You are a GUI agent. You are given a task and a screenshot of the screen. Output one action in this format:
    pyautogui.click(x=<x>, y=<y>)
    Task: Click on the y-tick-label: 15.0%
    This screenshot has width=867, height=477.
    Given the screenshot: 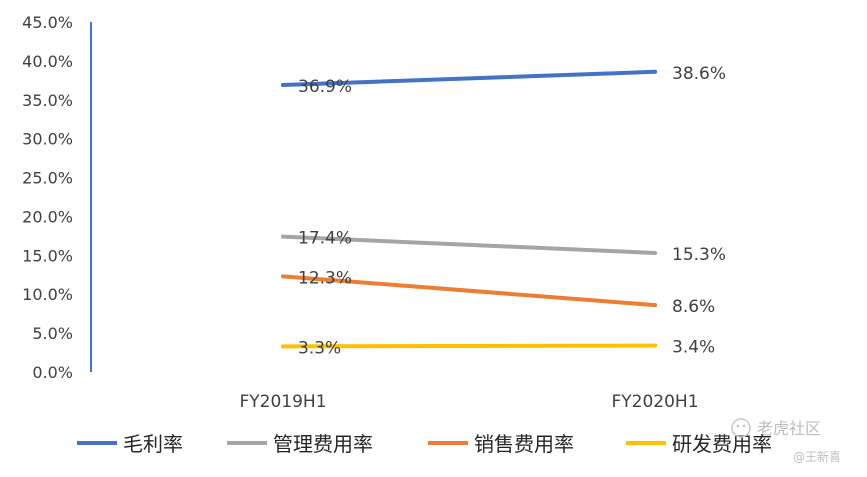 What is the action you would take?
    pyautogui.click(x=47, y=255)
    